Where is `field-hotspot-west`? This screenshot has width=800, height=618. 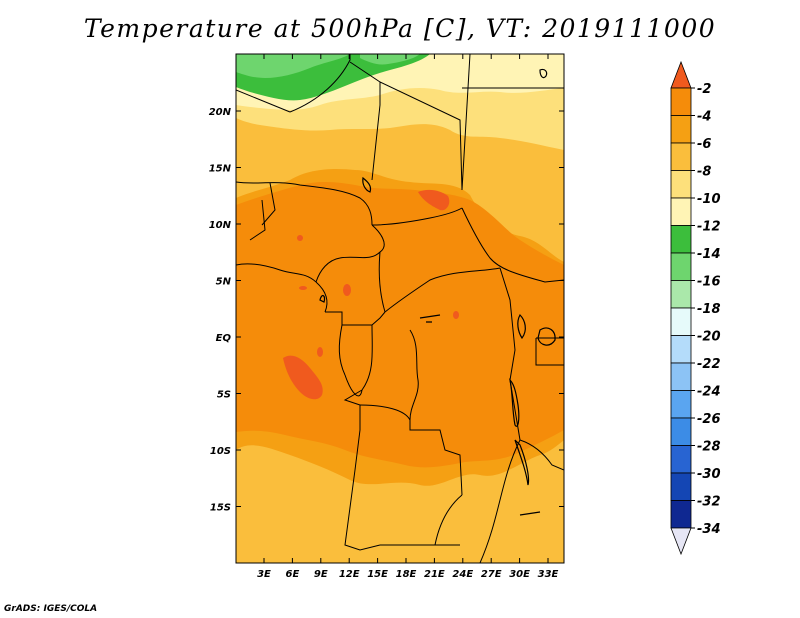 field-hotspot-west is located at coordinates (303, 377).